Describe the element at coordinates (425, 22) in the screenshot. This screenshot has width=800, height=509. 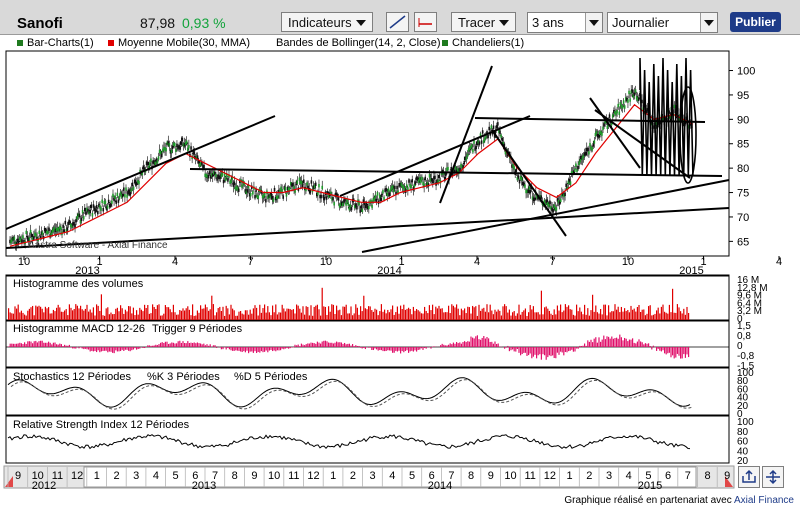
I see `horizontal-line-tool-button` at that location.